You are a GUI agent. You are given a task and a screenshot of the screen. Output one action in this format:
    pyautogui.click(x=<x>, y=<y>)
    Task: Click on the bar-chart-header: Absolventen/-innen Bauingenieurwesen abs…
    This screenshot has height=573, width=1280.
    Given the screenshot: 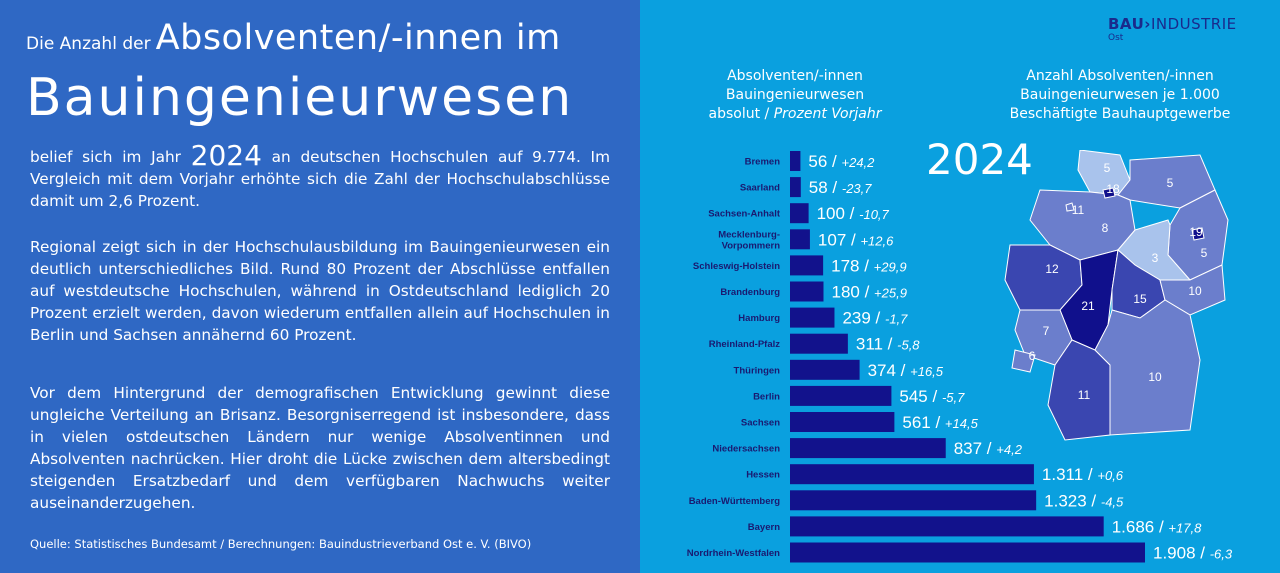 What is the action you would take?
    pyautogui.click(x=795, y=95)
    